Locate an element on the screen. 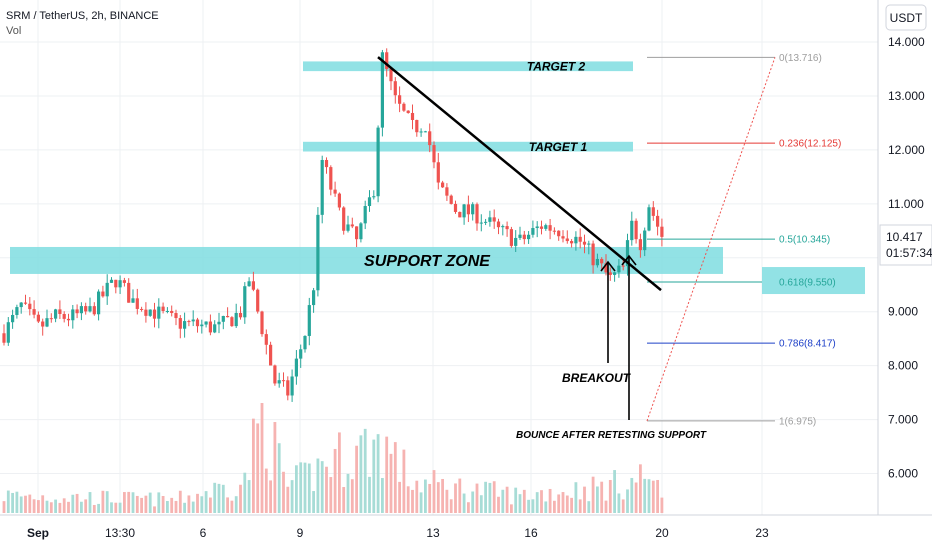 This screenshot has height=550, width=932. time-tick-label: 13:30 is located at coordinates (120, 533).